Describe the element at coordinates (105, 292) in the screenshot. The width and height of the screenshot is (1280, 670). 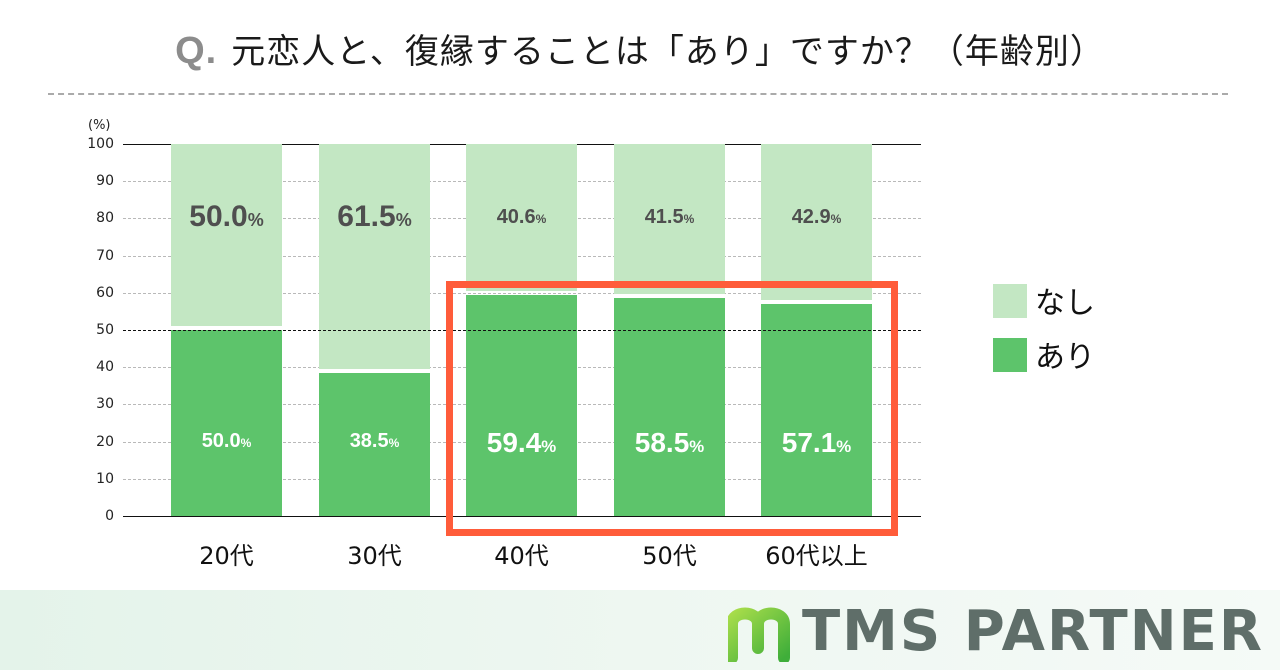
I see `y-tick-label: 60` at that location.